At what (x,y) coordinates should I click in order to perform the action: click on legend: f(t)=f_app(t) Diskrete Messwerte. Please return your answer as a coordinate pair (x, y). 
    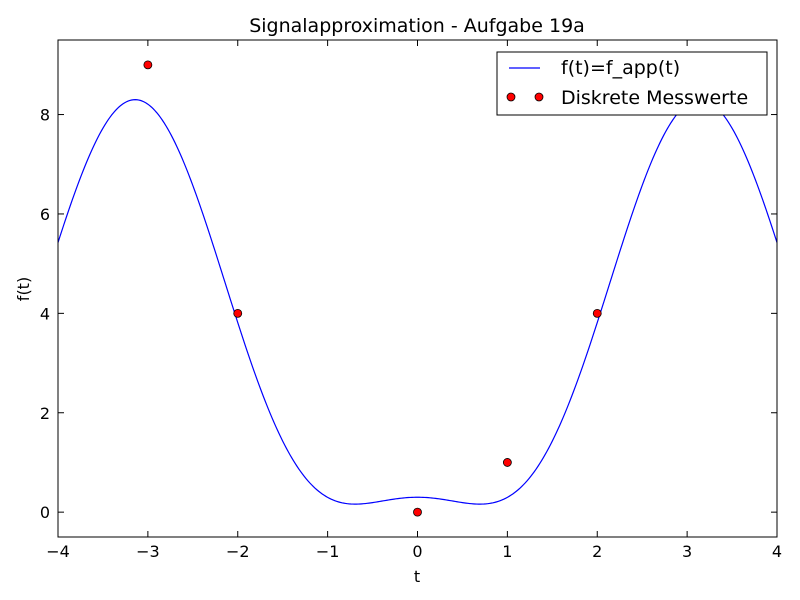
    Looking at the image, I should click on (632, 83).